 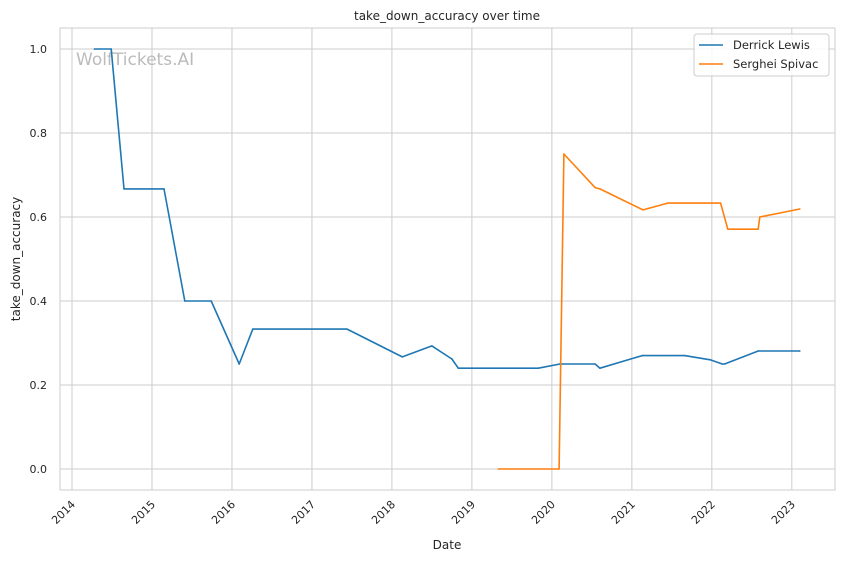 What do you see at coordinates (775, 64) in the screenshot?
I see `legend-label-serghei-spivac: Serghei Spivac` at bounding box center [775, 64].